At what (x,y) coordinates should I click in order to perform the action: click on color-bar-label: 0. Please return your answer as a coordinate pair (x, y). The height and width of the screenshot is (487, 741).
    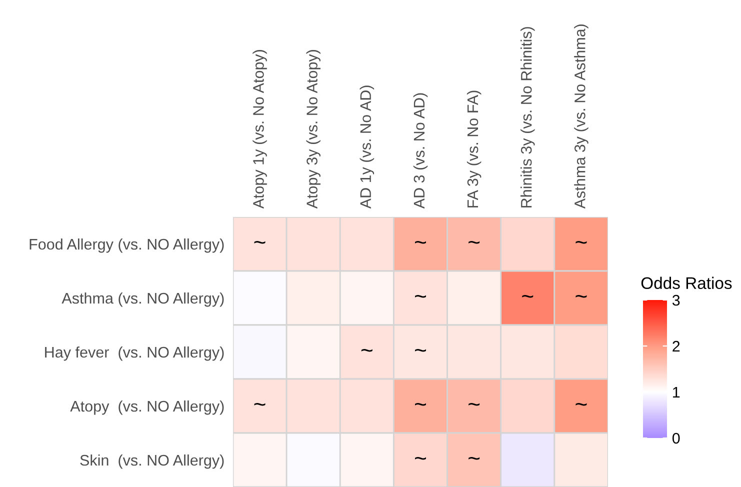
    Looking at the image, I should click on (676, 438).